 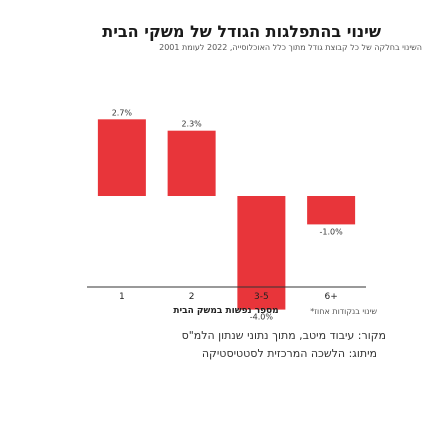 What do you see at coordinates (122, 112) in the screenshot?
I see `data-label-1: 2.7%` at bounding box center [122, 112].